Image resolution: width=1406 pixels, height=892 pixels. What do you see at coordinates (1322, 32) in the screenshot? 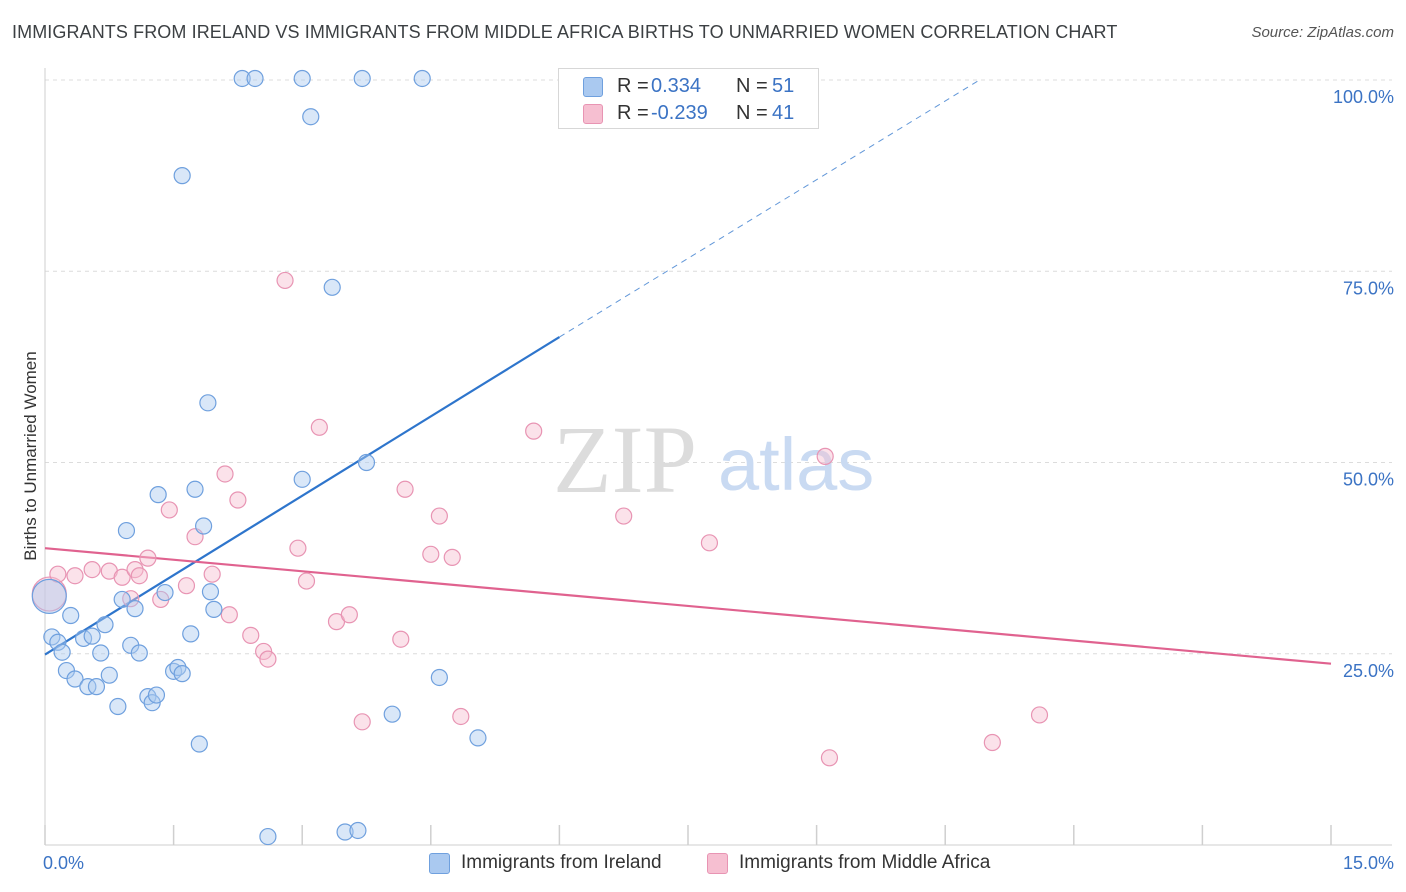
I see `source-credit: Source: ZipAtlas.com` at bounding box center [1322, 32].